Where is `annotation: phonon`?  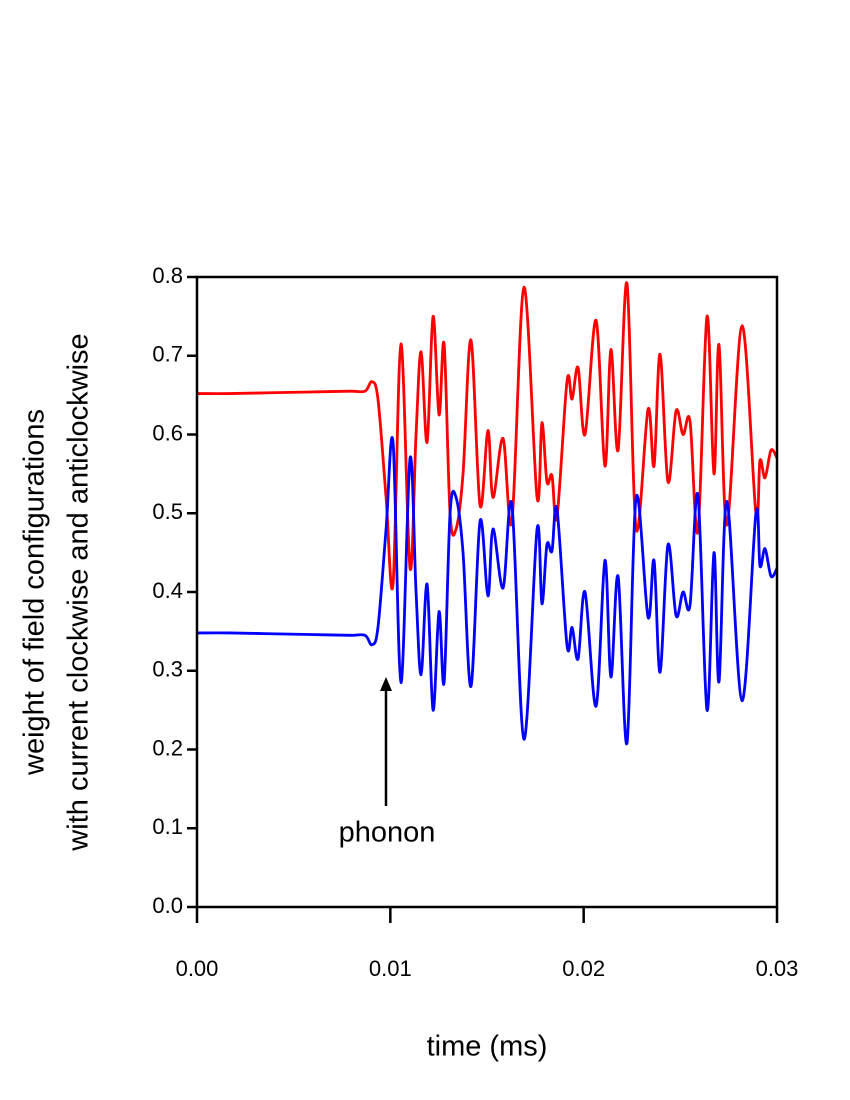 annotation: phonon is located at coordinates (387, 833).